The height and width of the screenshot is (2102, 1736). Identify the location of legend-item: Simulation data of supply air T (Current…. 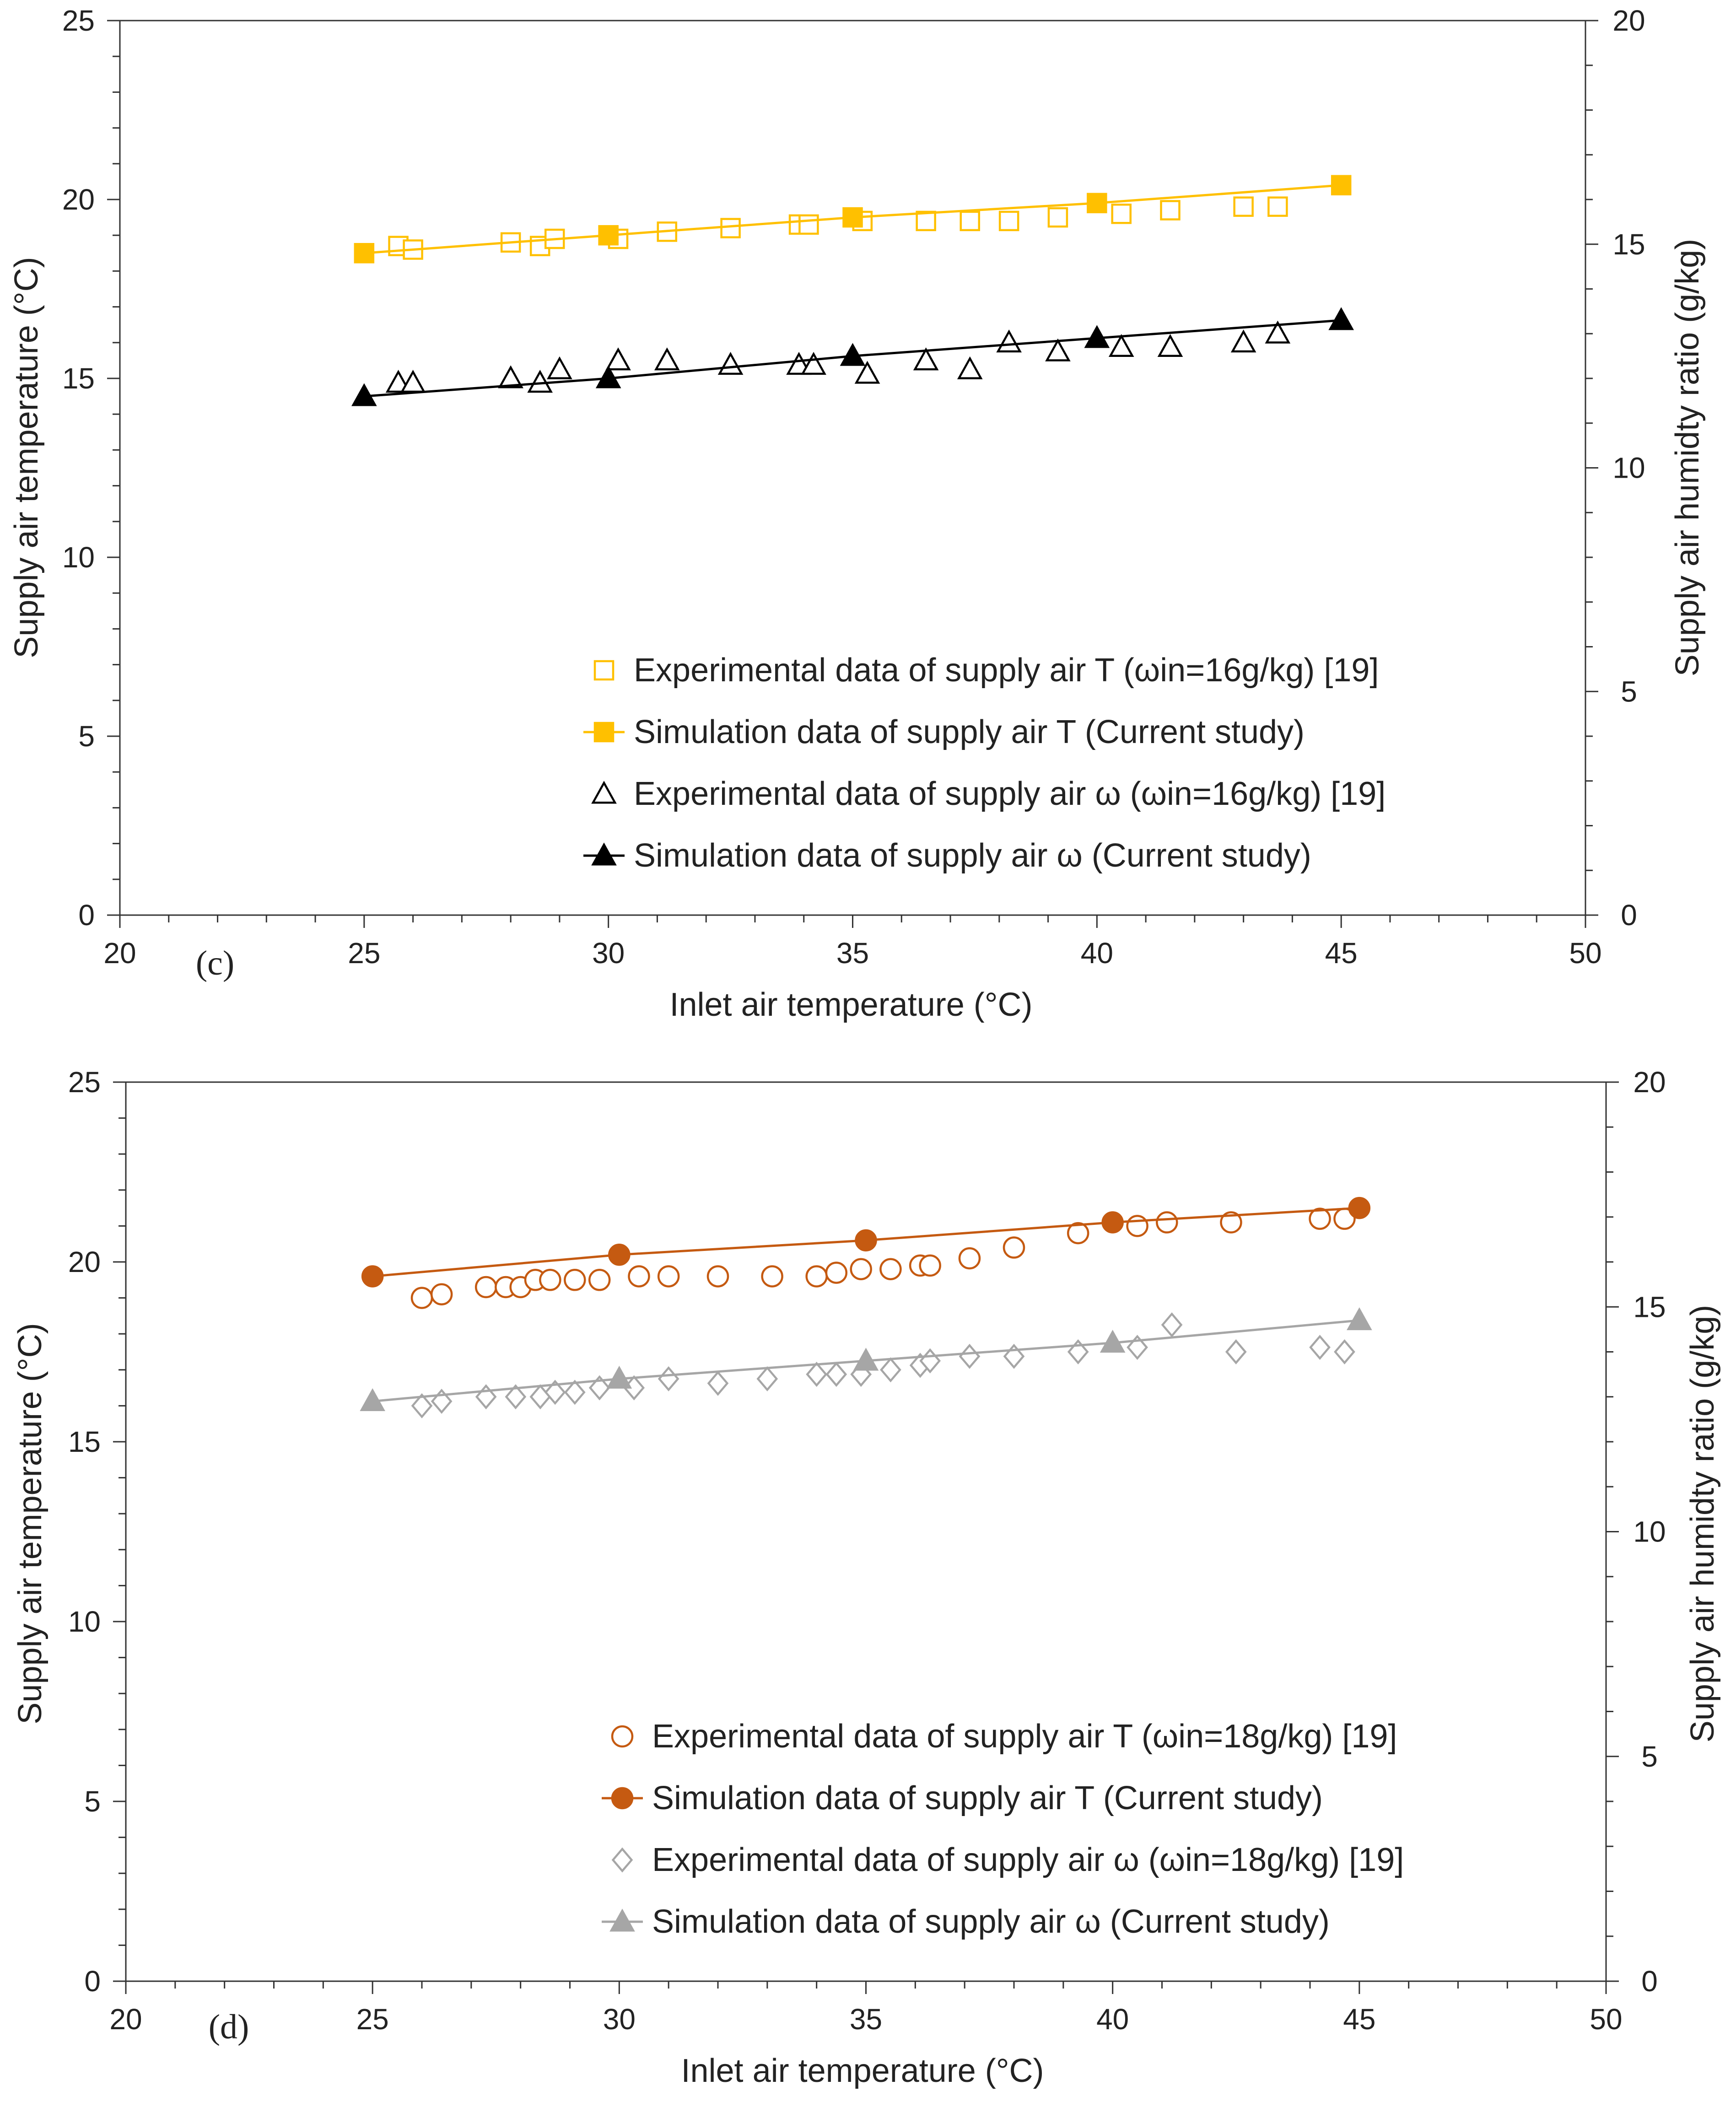
(963, 1798).